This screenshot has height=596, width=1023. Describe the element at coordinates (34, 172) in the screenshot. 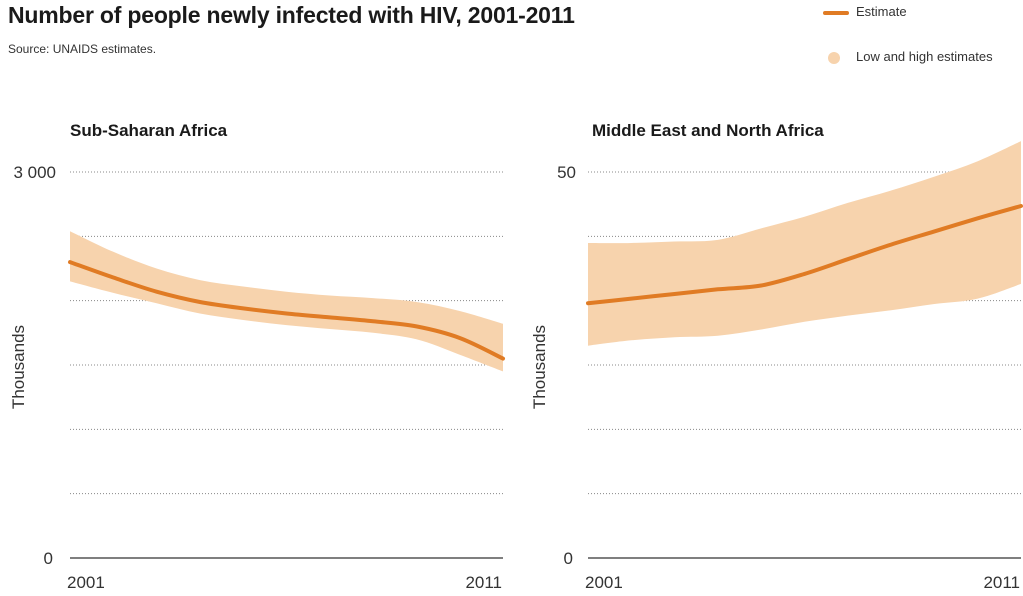

I see `y-tick-label: 3 000` at that location.